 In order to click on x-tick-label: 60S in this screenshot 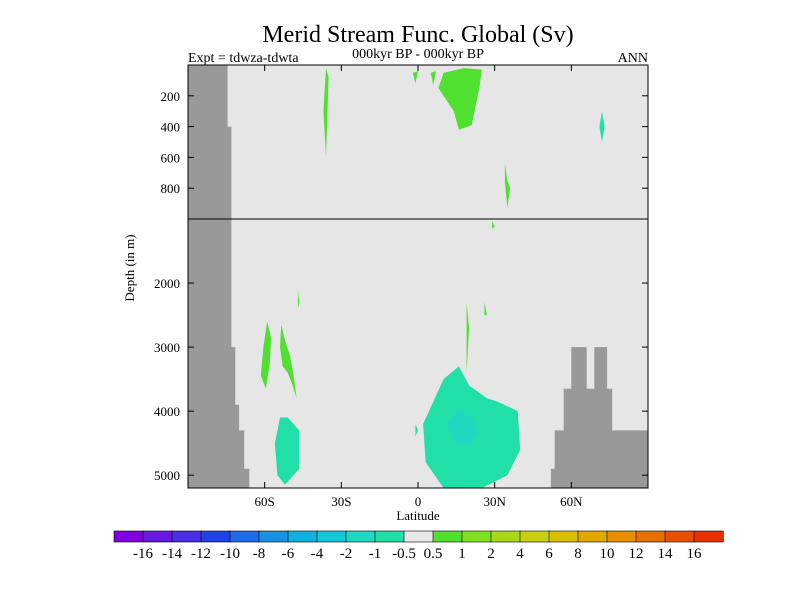, I will do `click(265, 501)`.